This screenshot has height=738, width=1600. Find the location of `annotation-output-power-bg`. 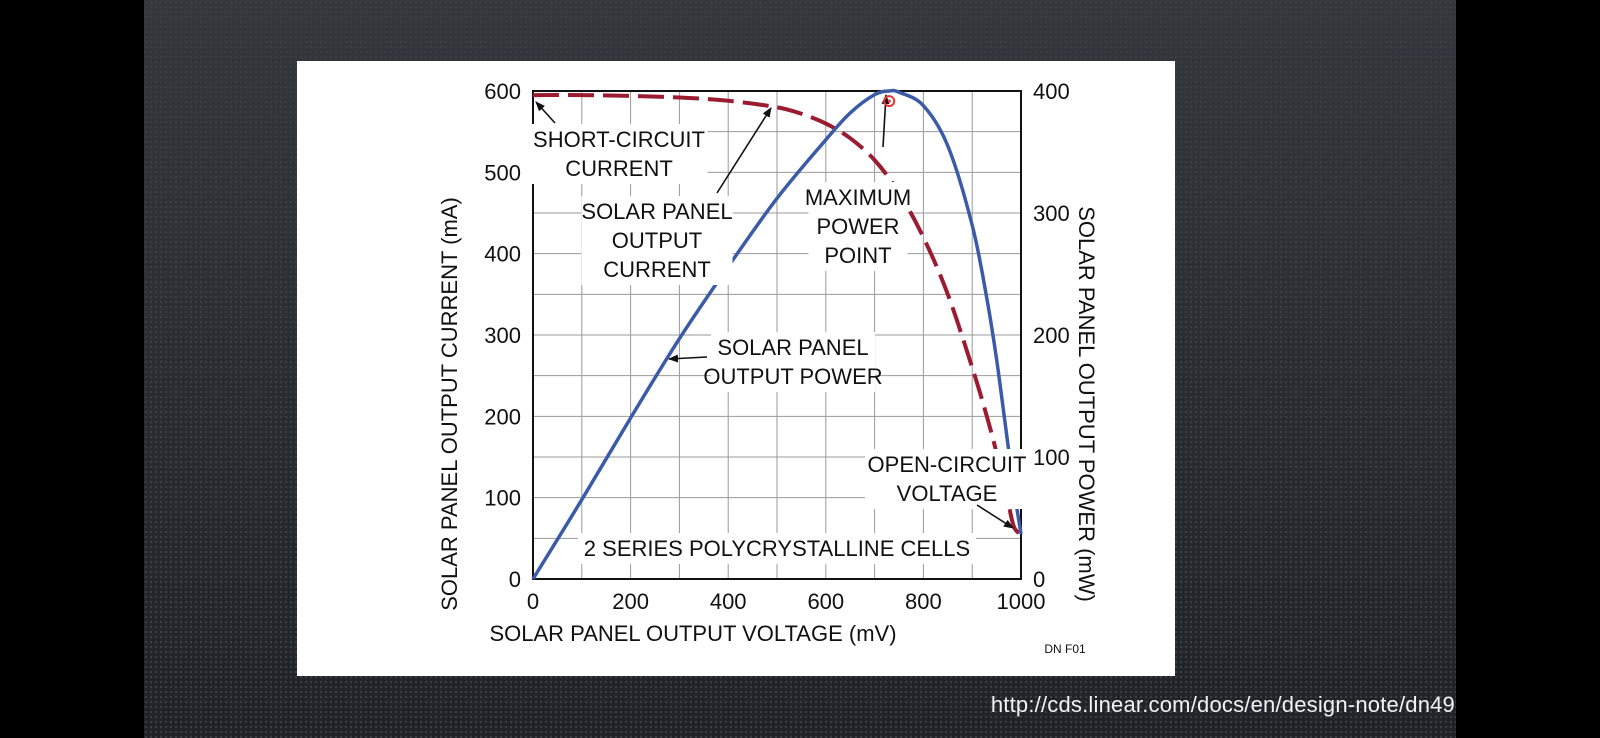

annotation-output-power-bg is located at coordinates (793, 362).